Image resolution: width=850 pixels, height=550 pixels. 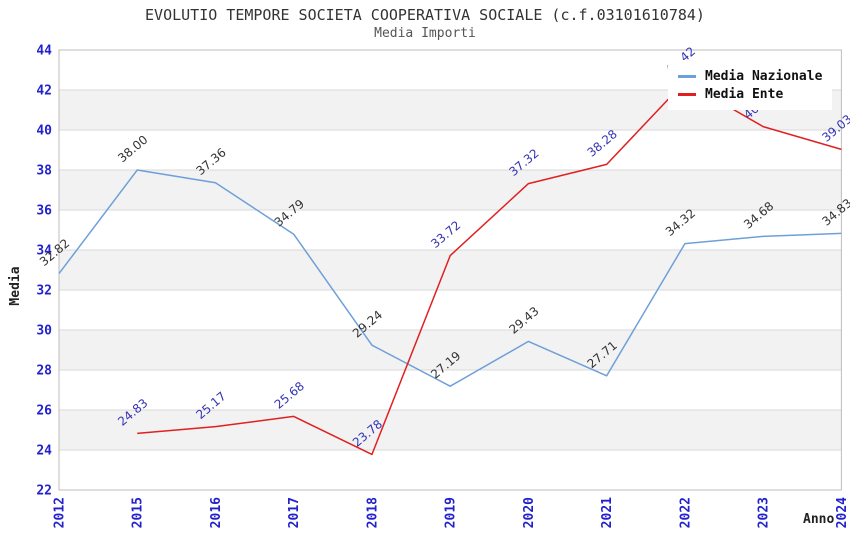 What do you see at coordinates (60, 512) in the screenshot?
I see `x-tick-label: 2012` at bounding box center [60, 512].